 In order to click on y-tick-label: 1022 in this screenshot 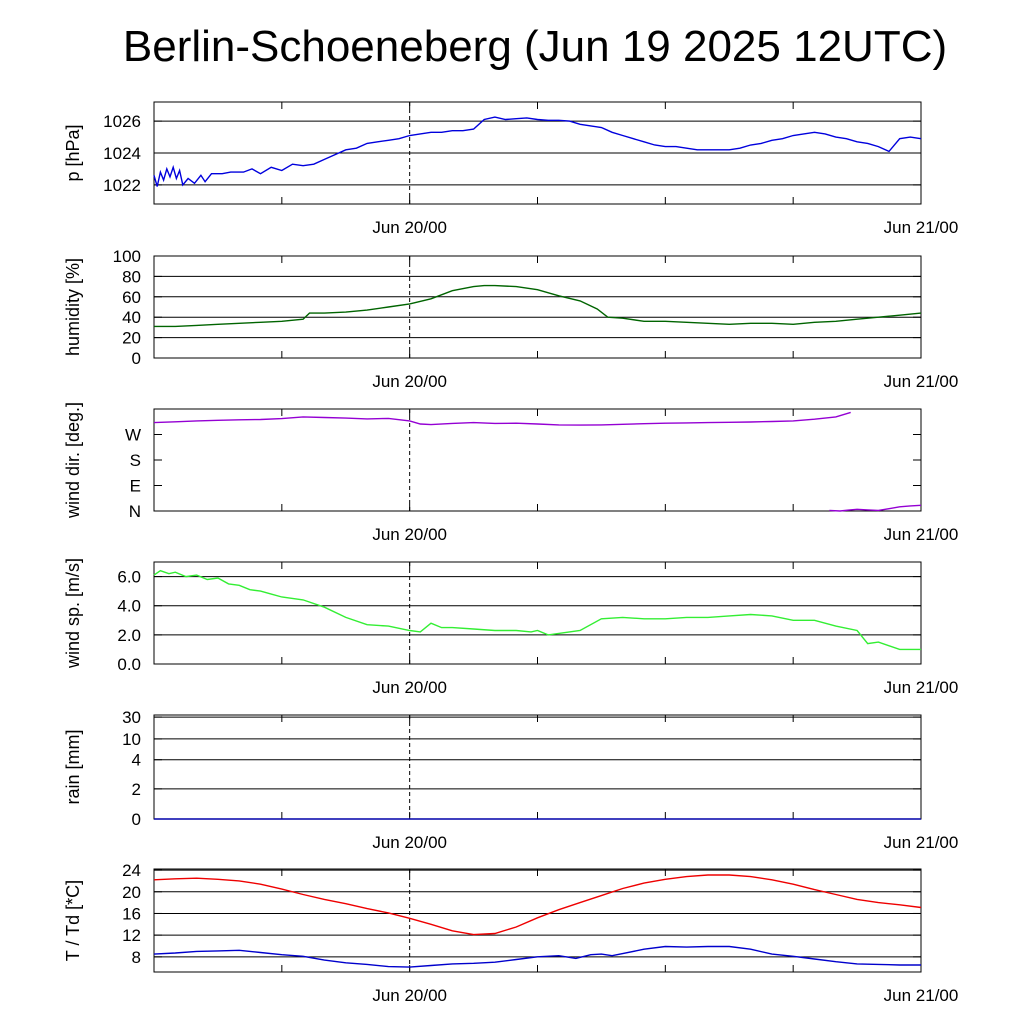, I will do `click(122, 185)`.